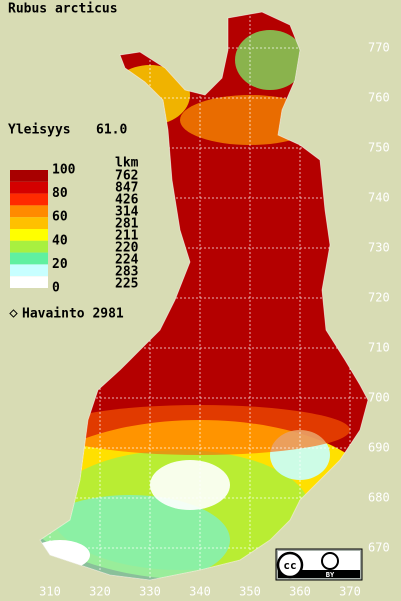  I want to click on legend-level: 20, so click(60, 264).